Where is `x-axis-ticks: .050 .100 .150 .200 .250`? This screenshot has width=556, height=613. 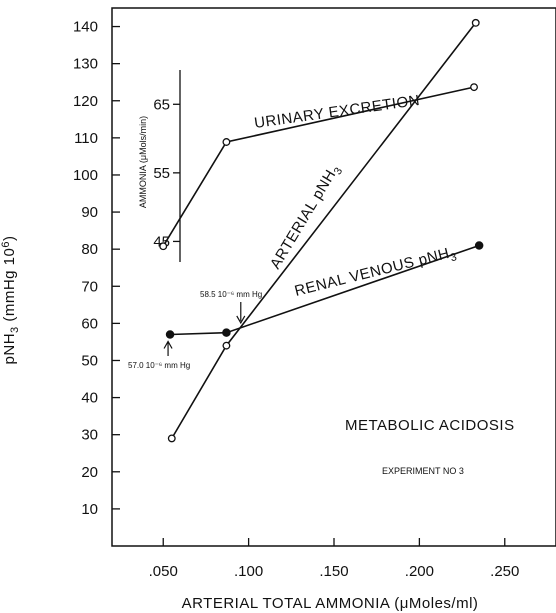
x-axis-ticks: .050 .100 .150 .200 .250 is located at coordinates (334, 559).